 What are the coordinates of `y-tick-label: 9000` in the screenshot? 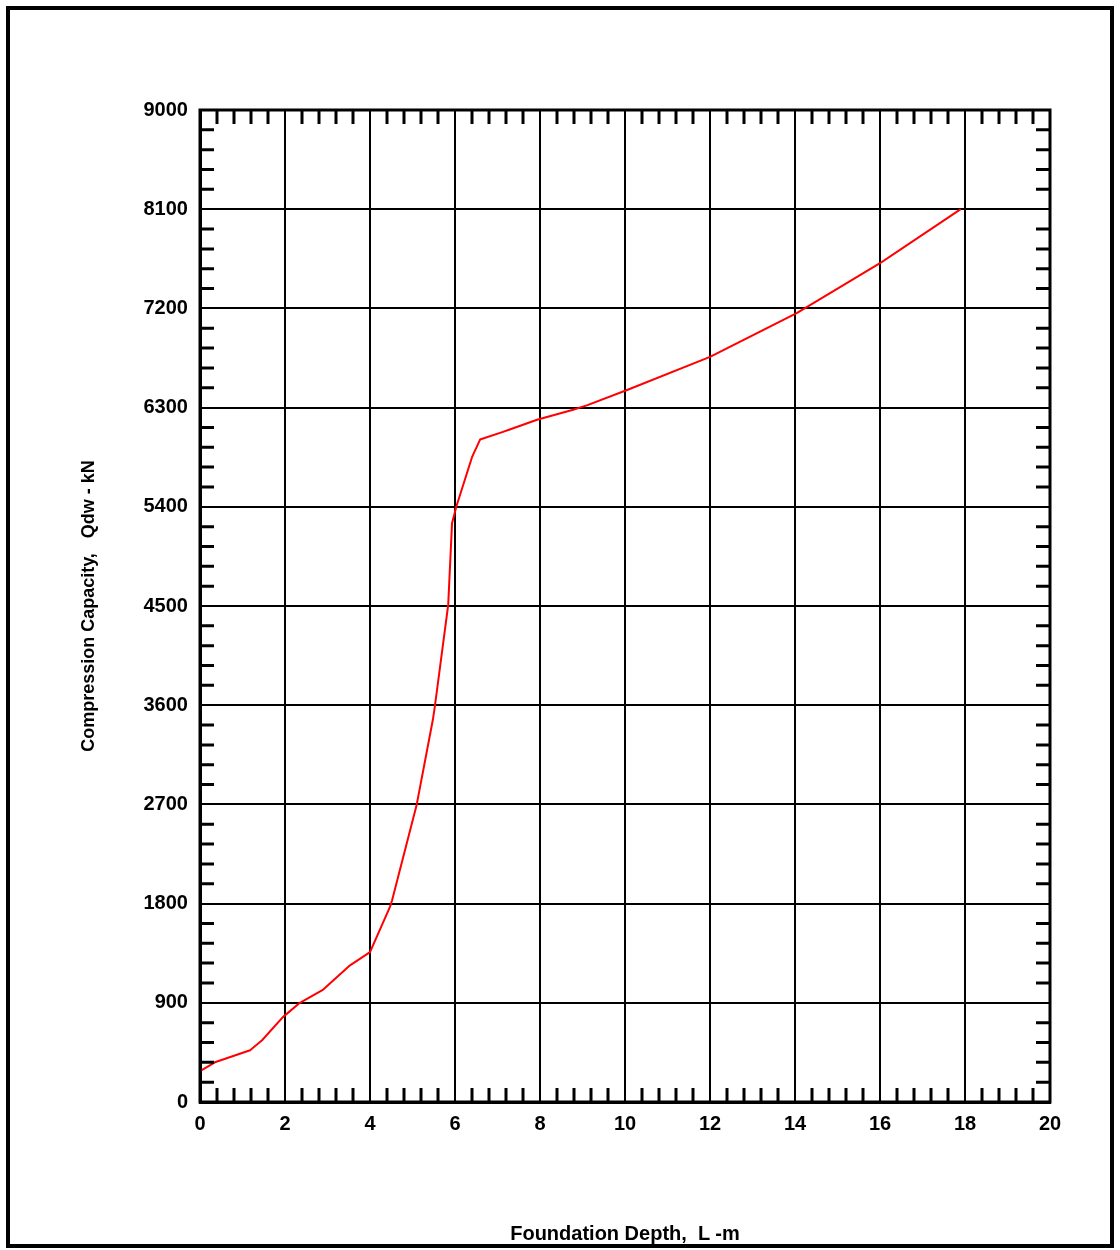 It's located at (165, 108).